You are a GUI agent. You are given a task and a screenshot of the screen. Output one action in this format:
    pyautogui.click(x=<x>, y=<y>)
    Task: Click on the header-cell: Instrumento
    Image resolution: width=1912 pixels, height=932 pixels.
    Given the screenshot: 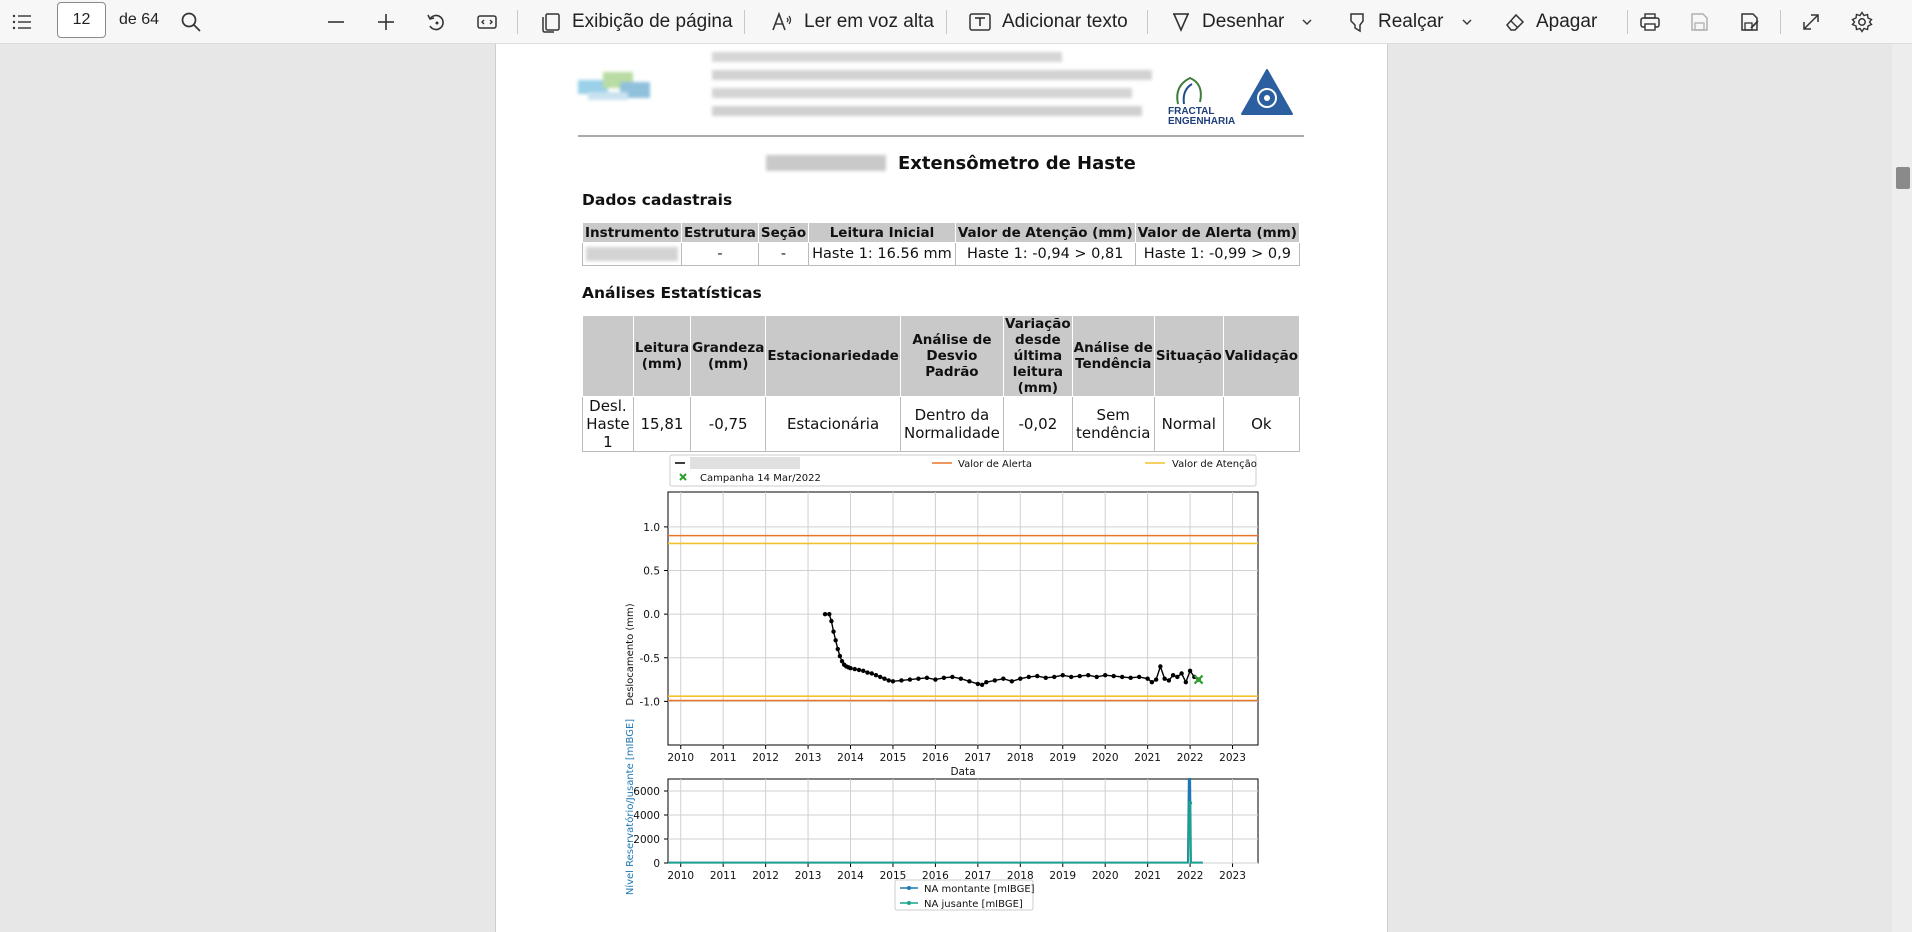 What is the action you would take?
    pyautogui.click(x=632, y=232)
    